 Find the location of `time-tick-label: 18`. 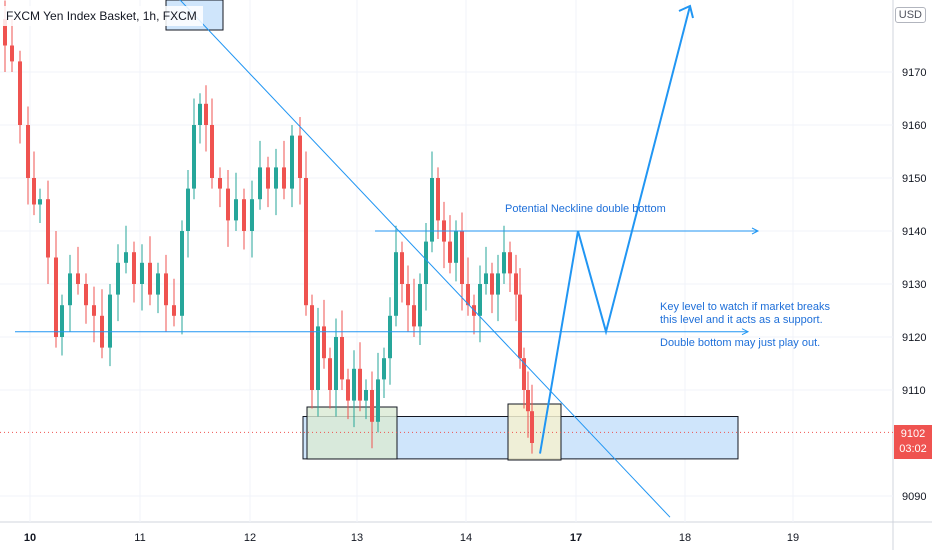

time-tick-label: 18 is located at coordinates (685, 538).